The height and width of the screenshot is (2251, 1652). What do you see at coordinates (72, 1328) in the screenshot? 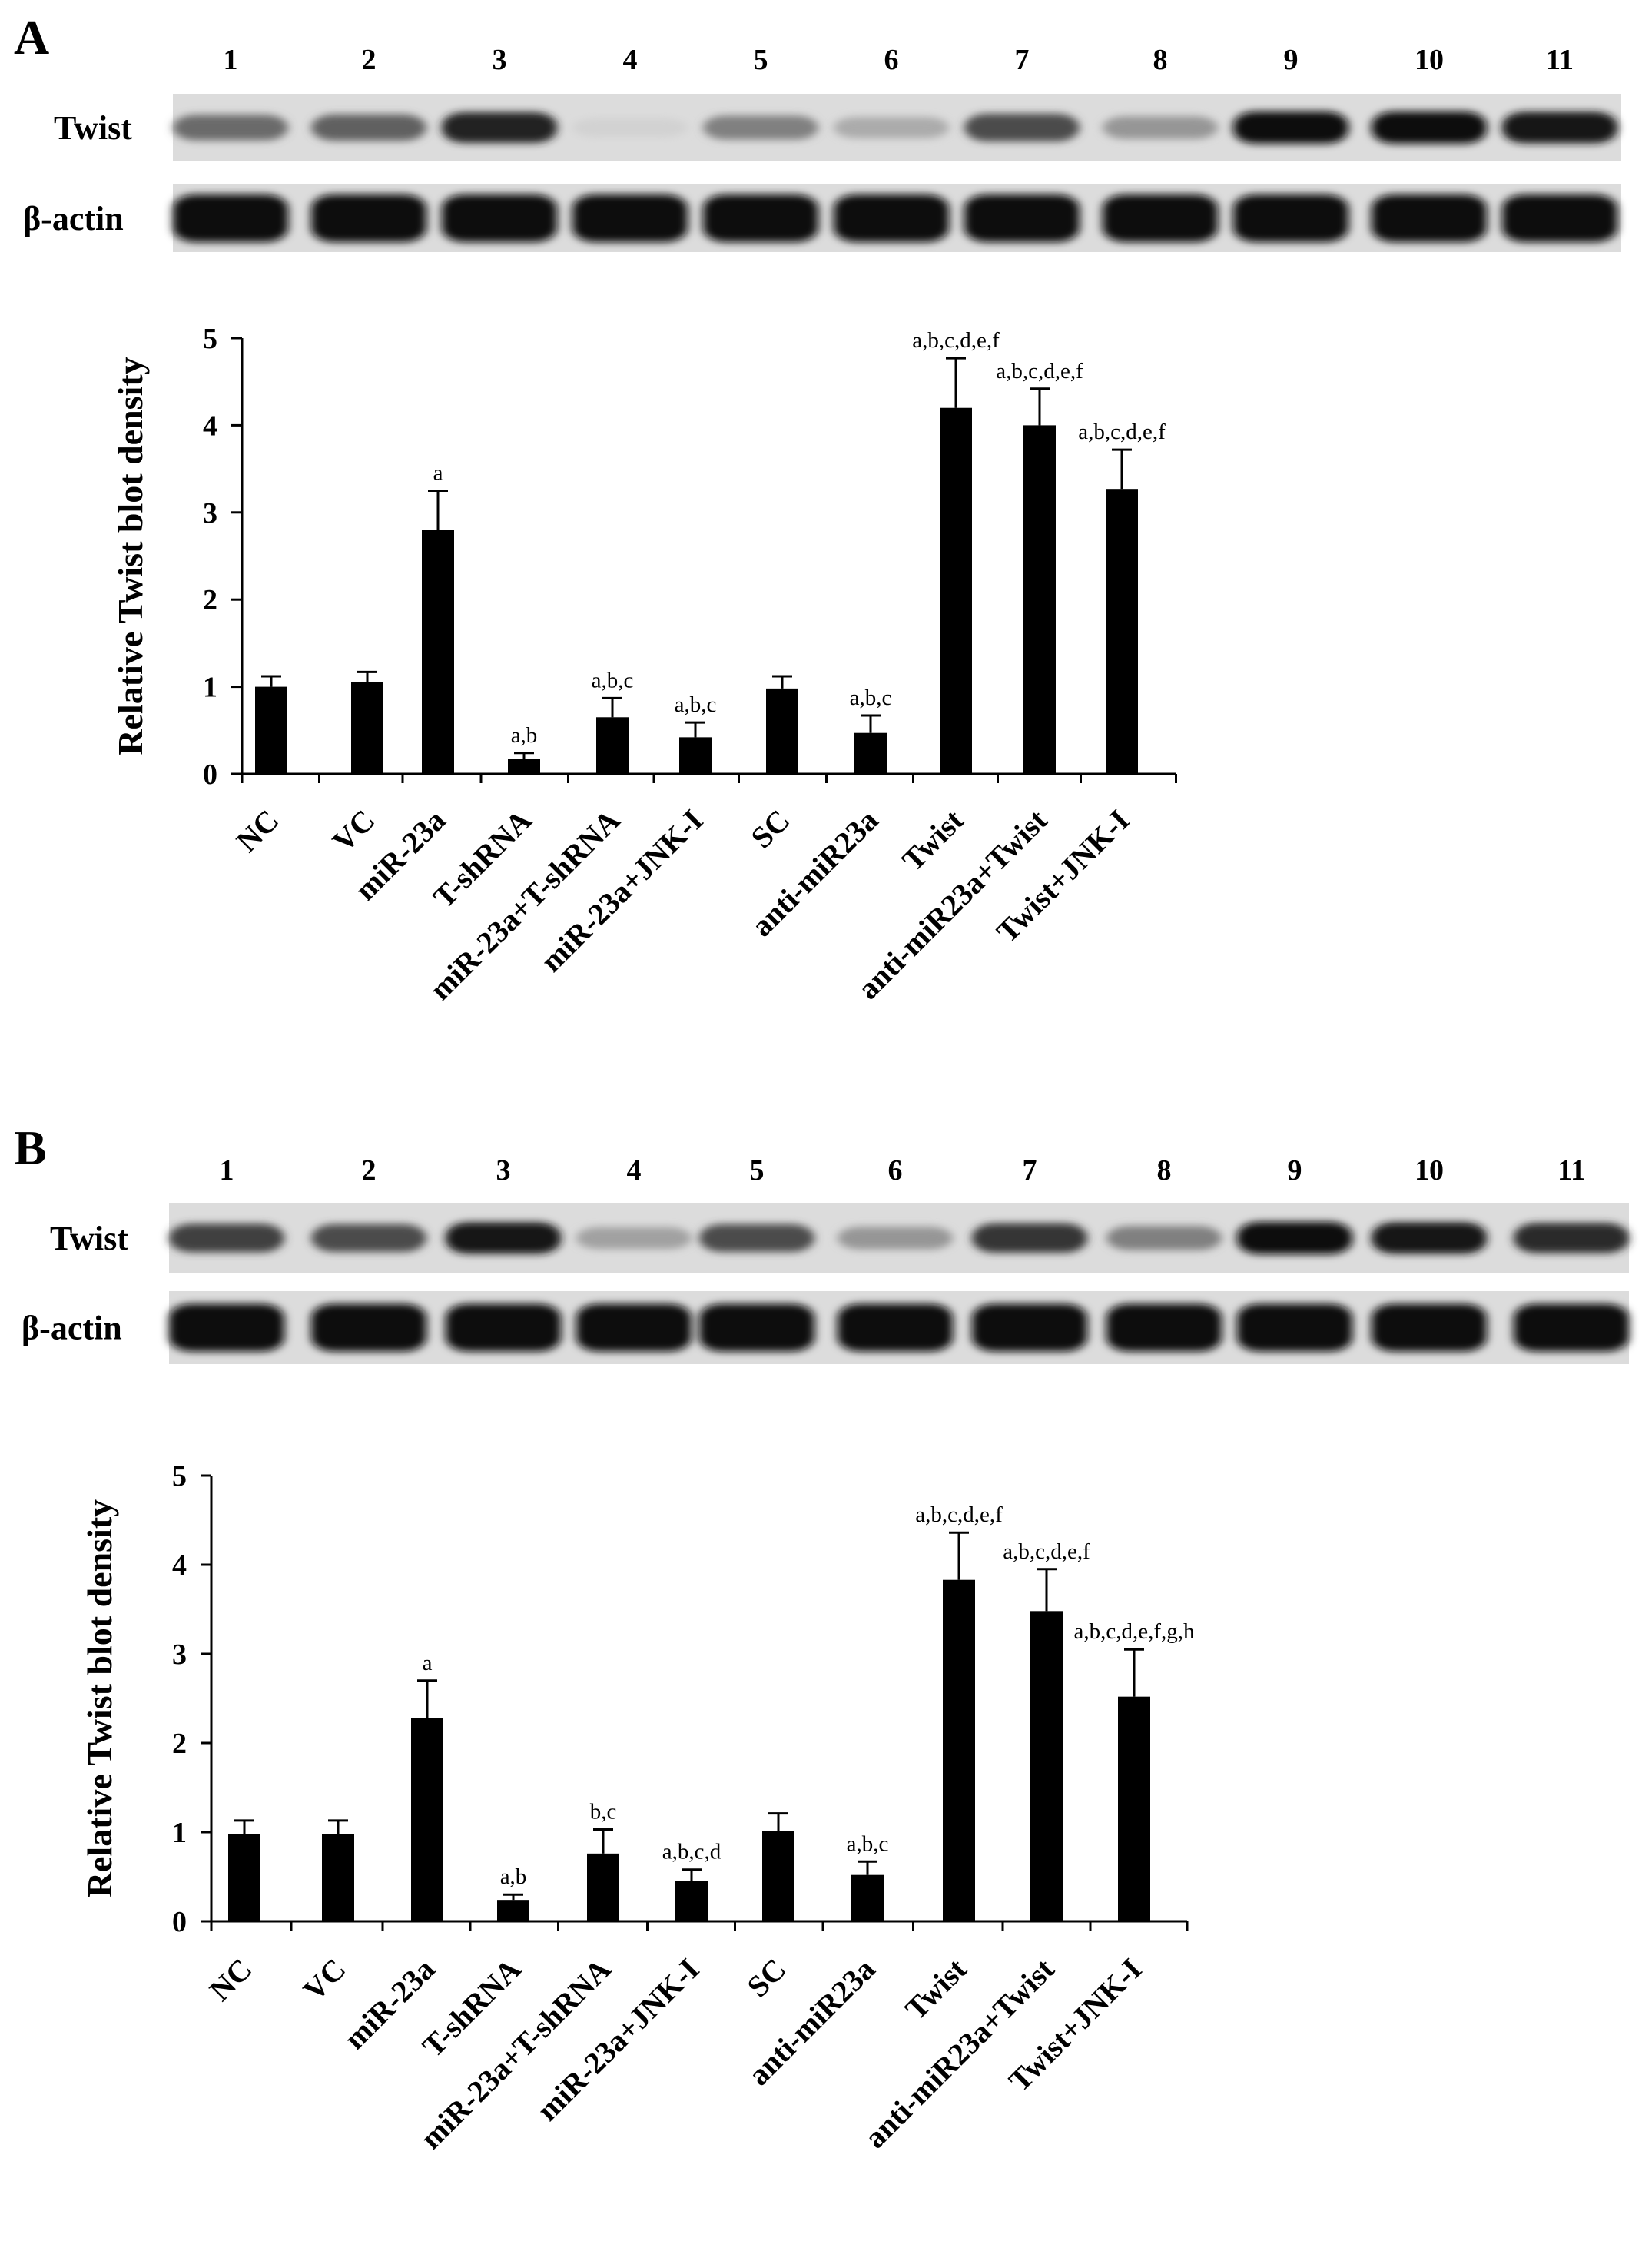
I see `blot-row-label: β-actin` at bounding box center [72, 1328].